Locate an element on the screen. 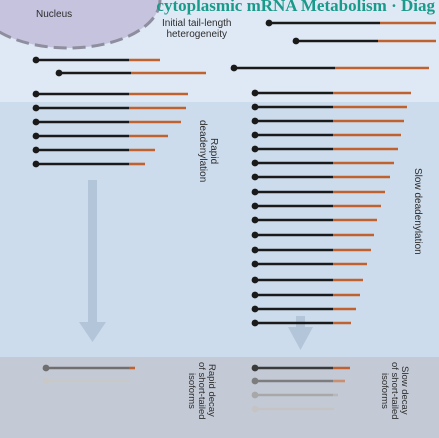 This screenshot has height=438, width=439. rapid-decay-label: Rapid decay of short-tailed isoforms is located at coordinates (201, 391).